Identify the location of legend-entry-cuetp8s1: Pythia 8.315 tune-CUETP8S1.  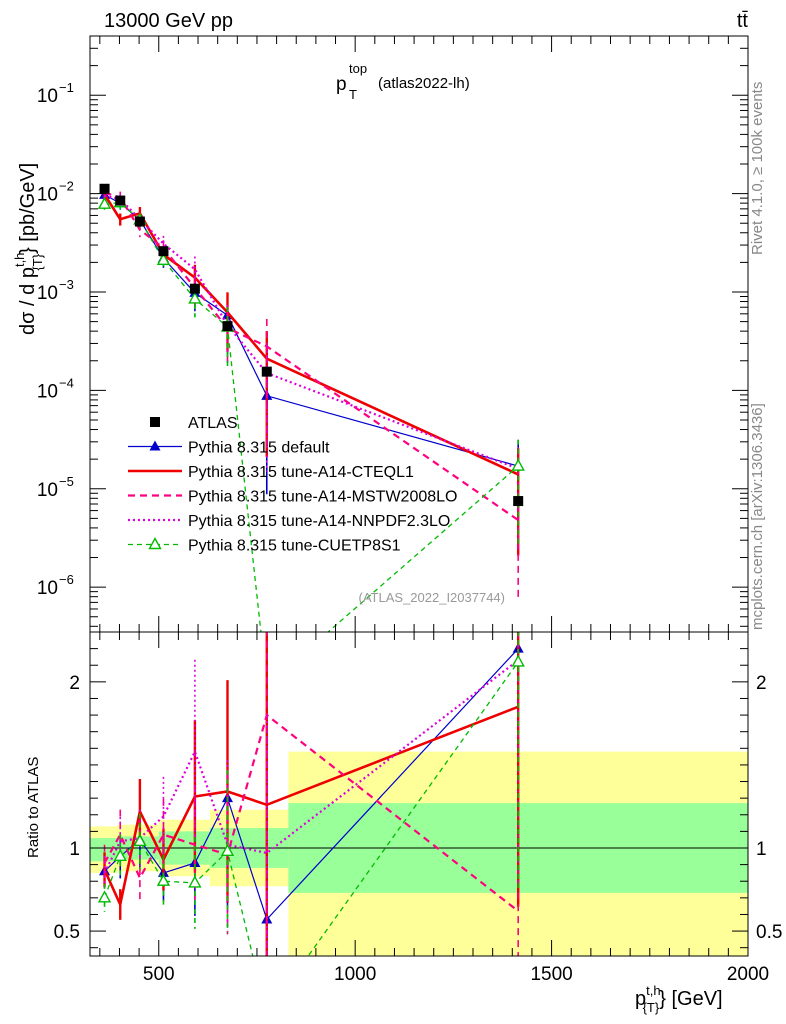
(264, 546).